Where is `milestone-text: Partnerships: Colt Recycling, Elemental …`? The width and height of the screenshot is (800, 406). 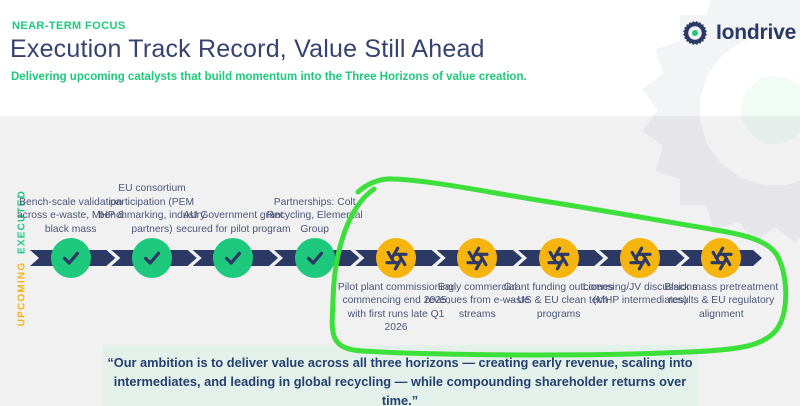
milestone-text: Partnerships: Colt Recycling, Elemental … is located at coordinates (314, 215).